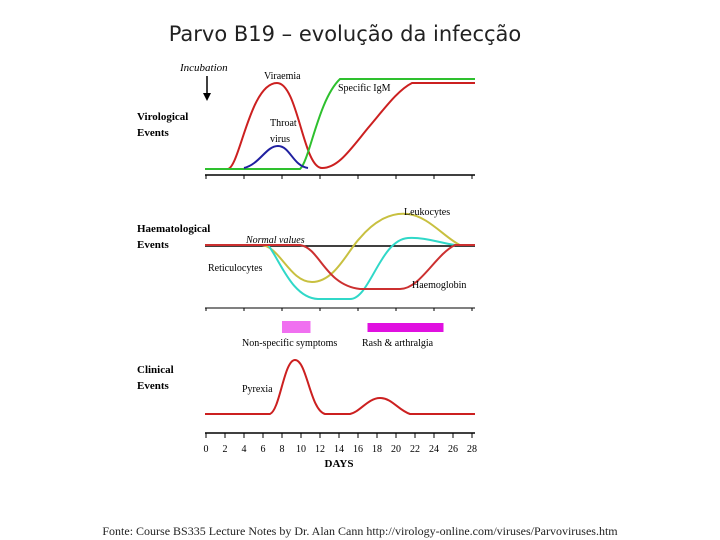 This screenshot has width=720, height=540. What do you see at coordinates (153, 245) in the screenshot?
I see `haematological-label-line2: Events` at bounding box center [153, 245].